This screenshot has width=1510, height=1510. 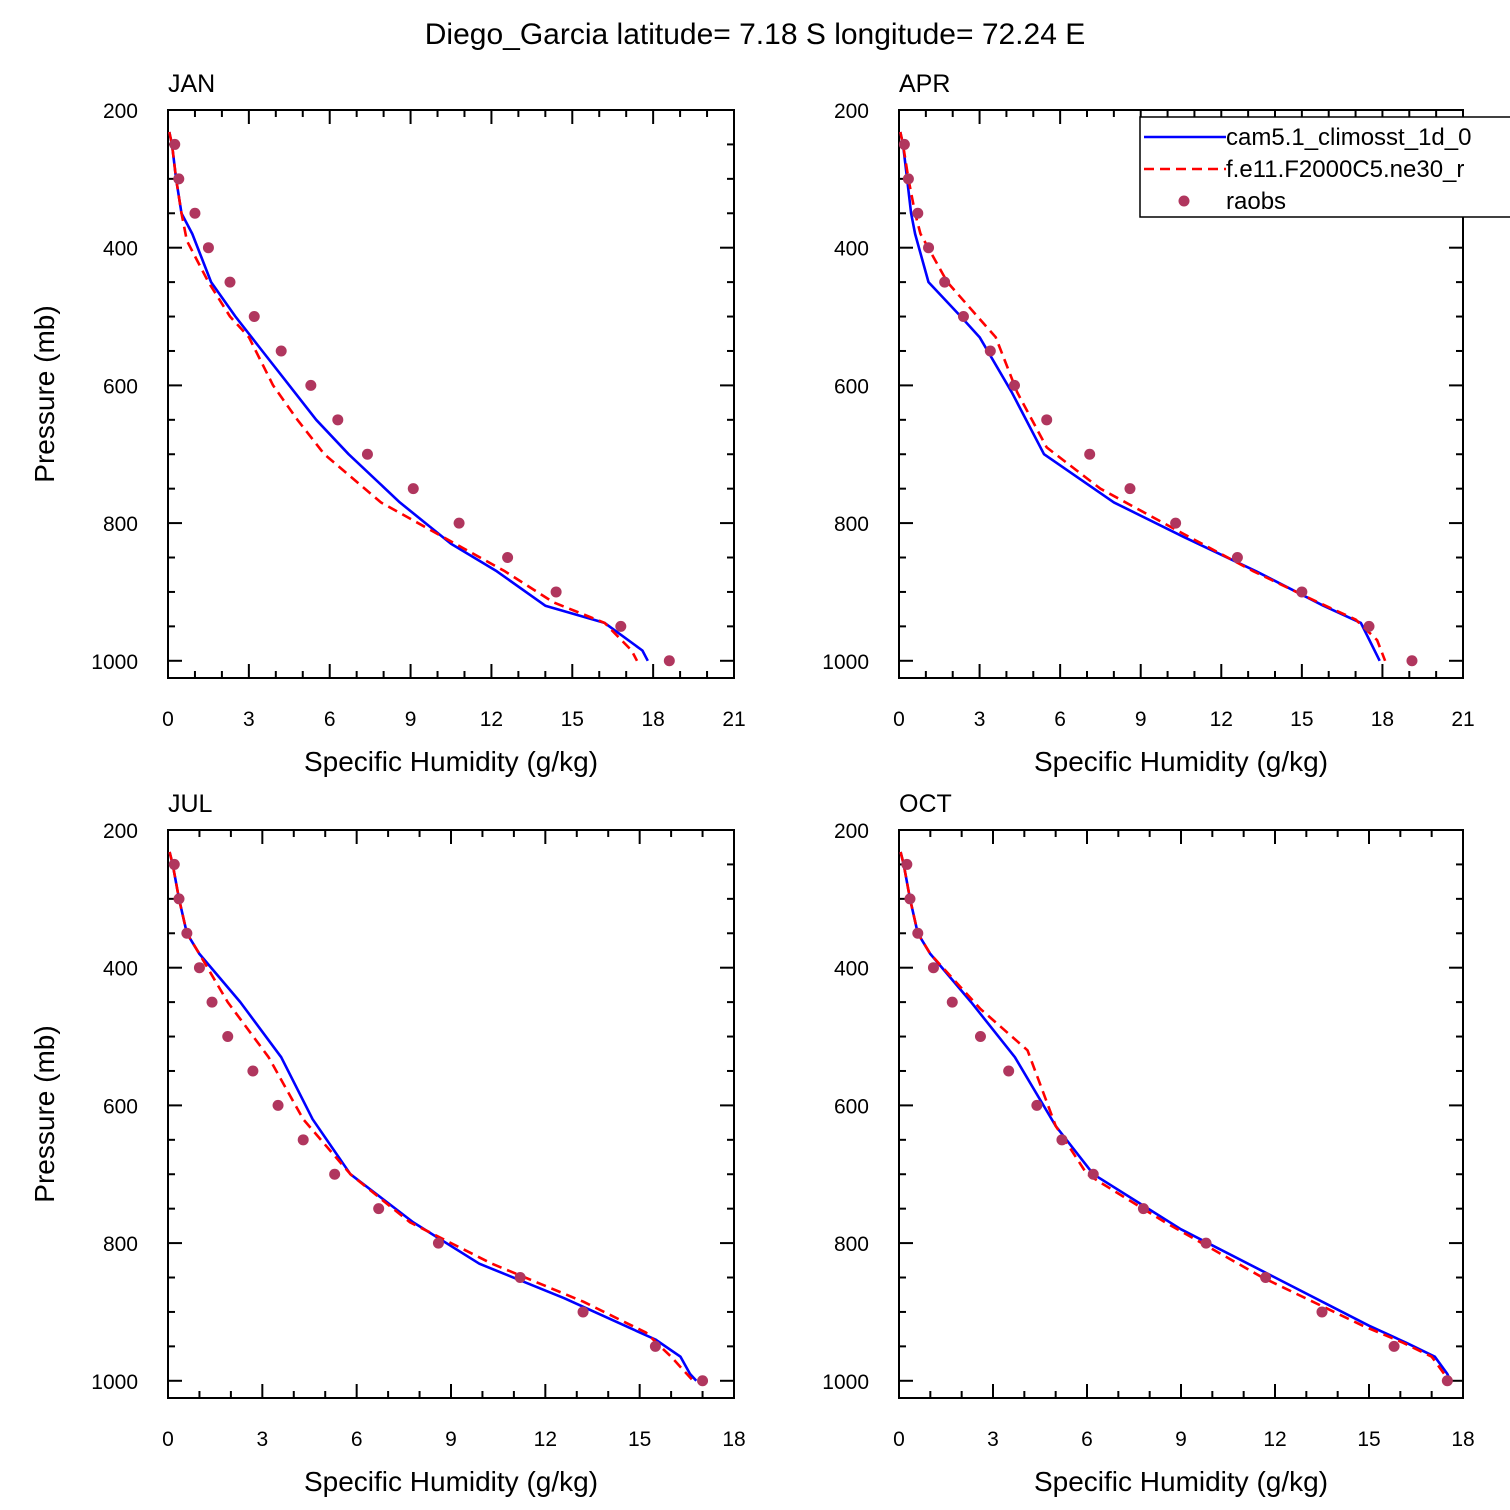 I want to click on panel-label: OCT, so click(x=925, y=804).